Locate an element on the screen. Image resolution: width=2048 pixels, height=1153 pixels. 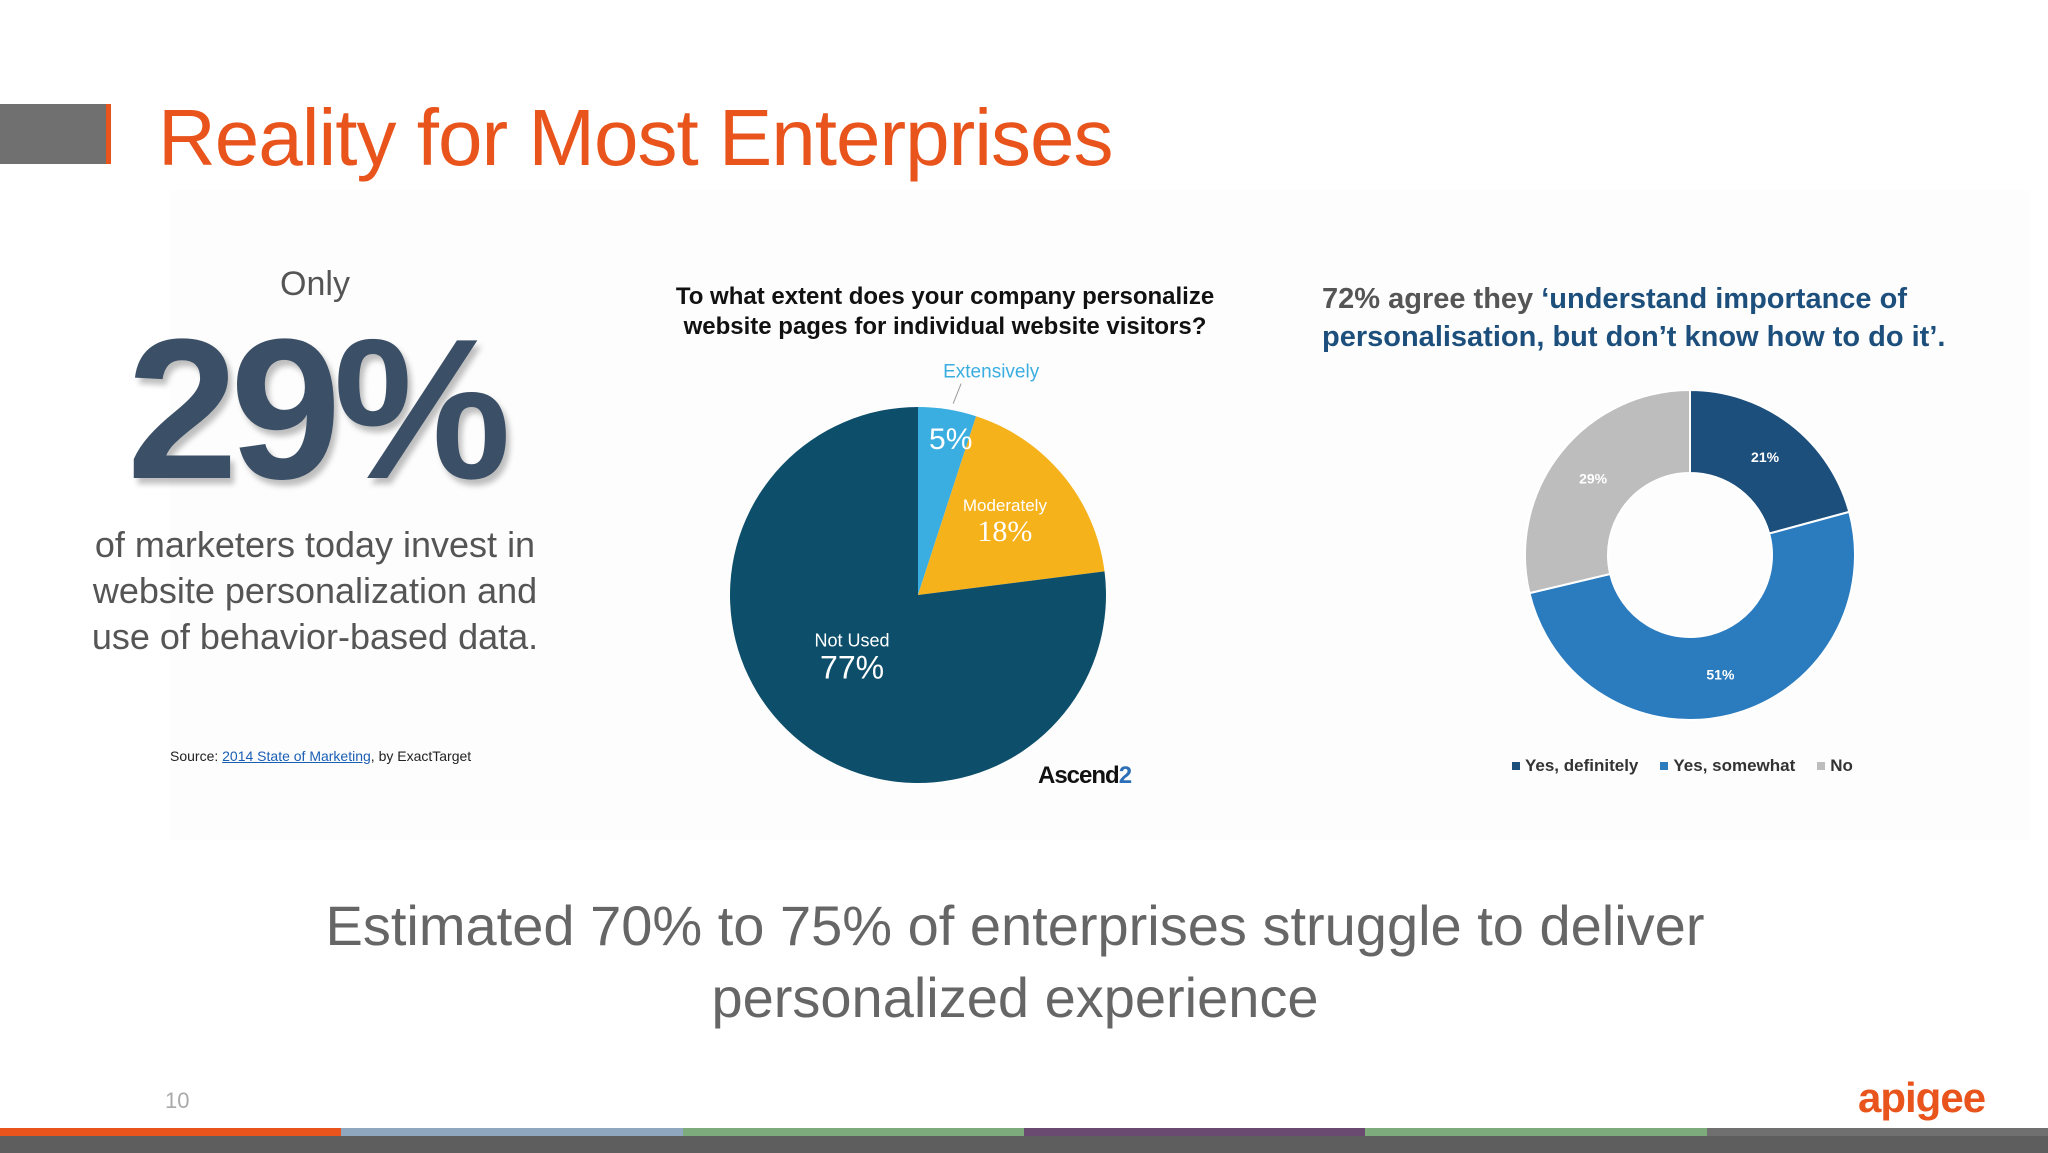
footer-bar is located at coordinates (1024, 1144).